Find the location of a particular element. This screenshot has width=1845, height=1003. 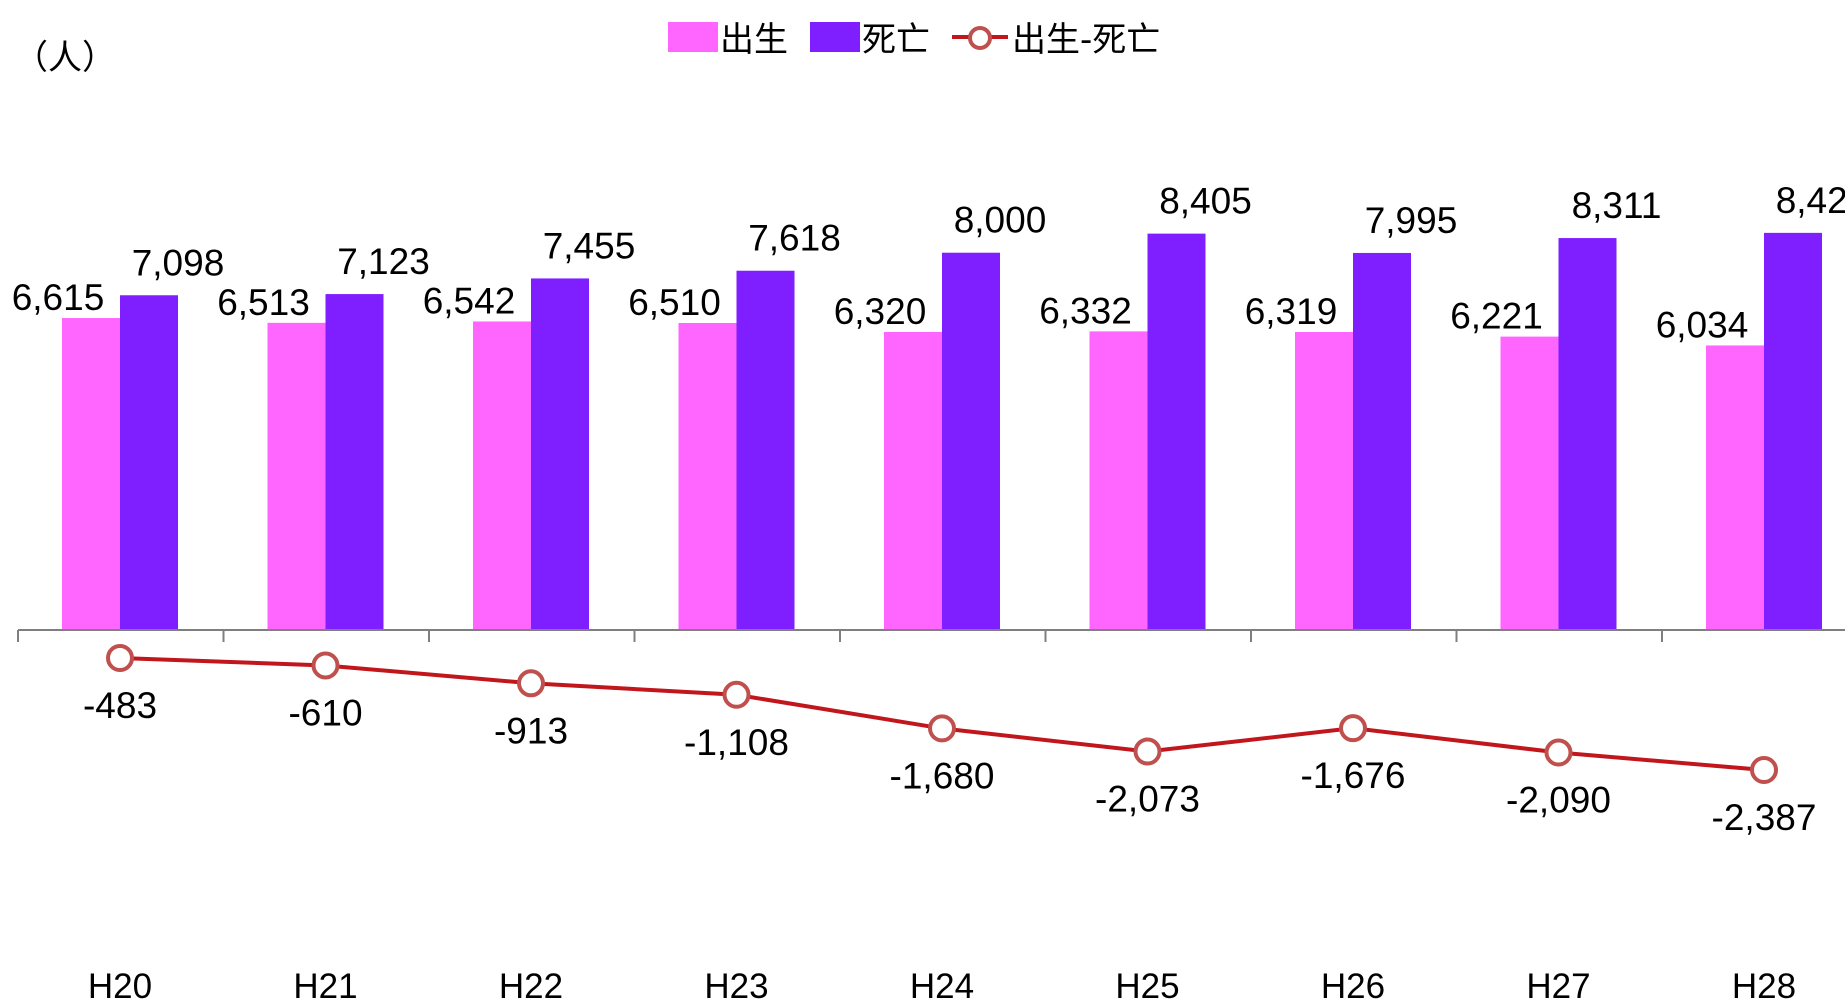

legend-item-deaths: 死亡 is located at coordinates (870, 36).